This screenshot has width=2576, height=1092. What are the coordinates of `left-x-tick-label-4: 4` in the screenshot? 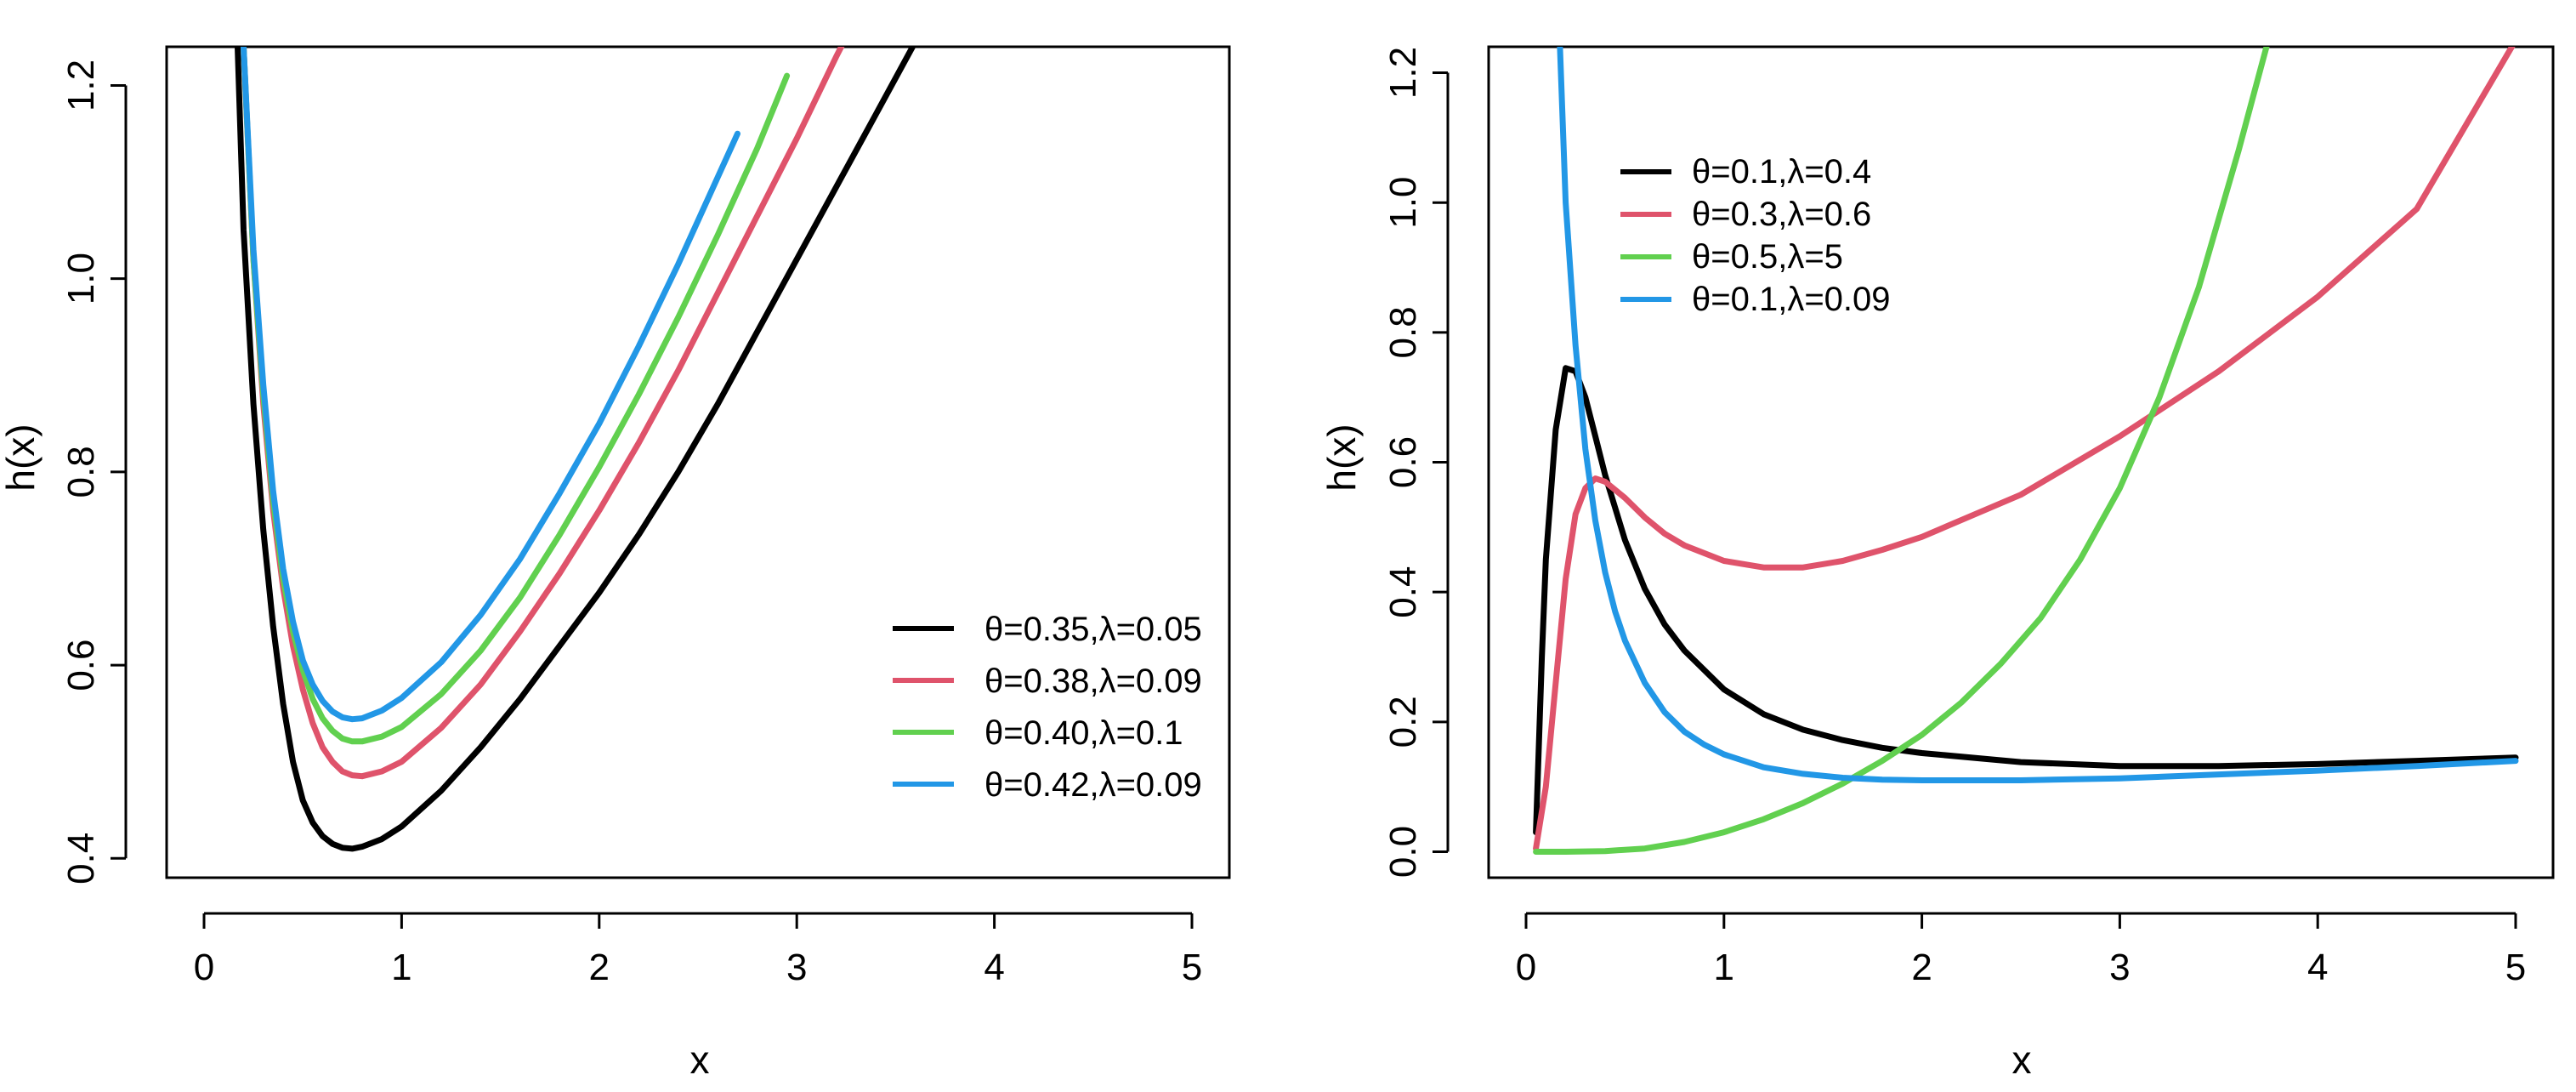 It's located at (994, 967).